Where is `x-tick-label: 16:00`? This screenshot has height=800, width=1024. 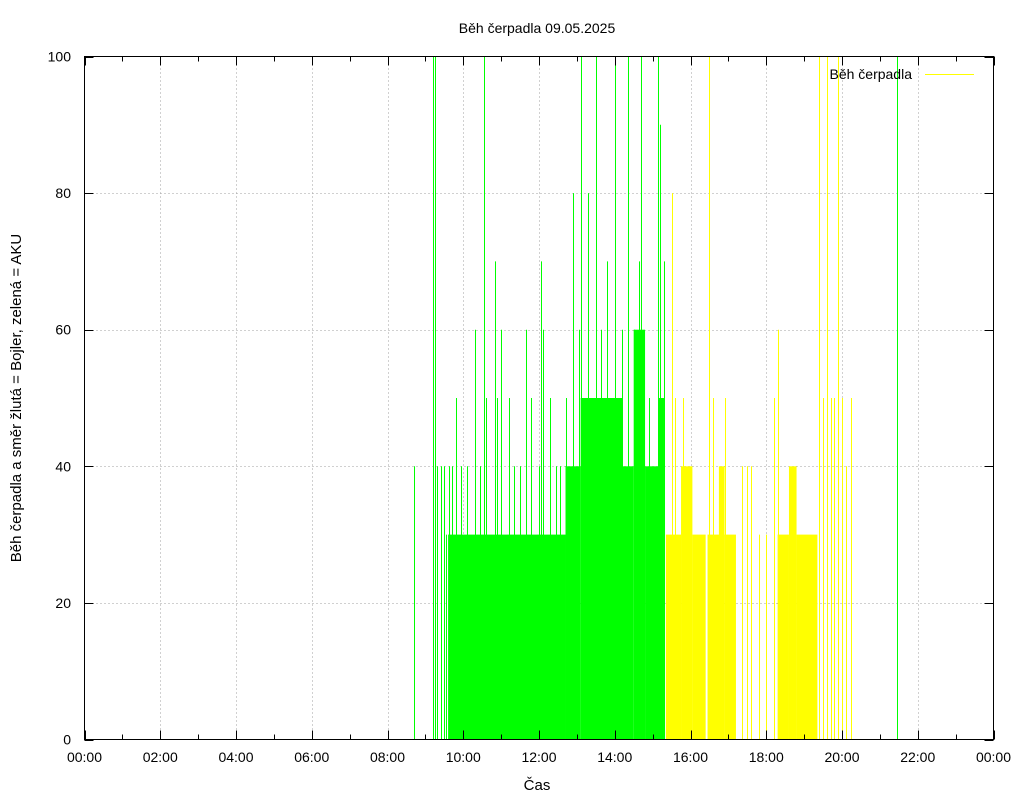 x-tick-label: 16:00 is located at coordinates (690, 757).